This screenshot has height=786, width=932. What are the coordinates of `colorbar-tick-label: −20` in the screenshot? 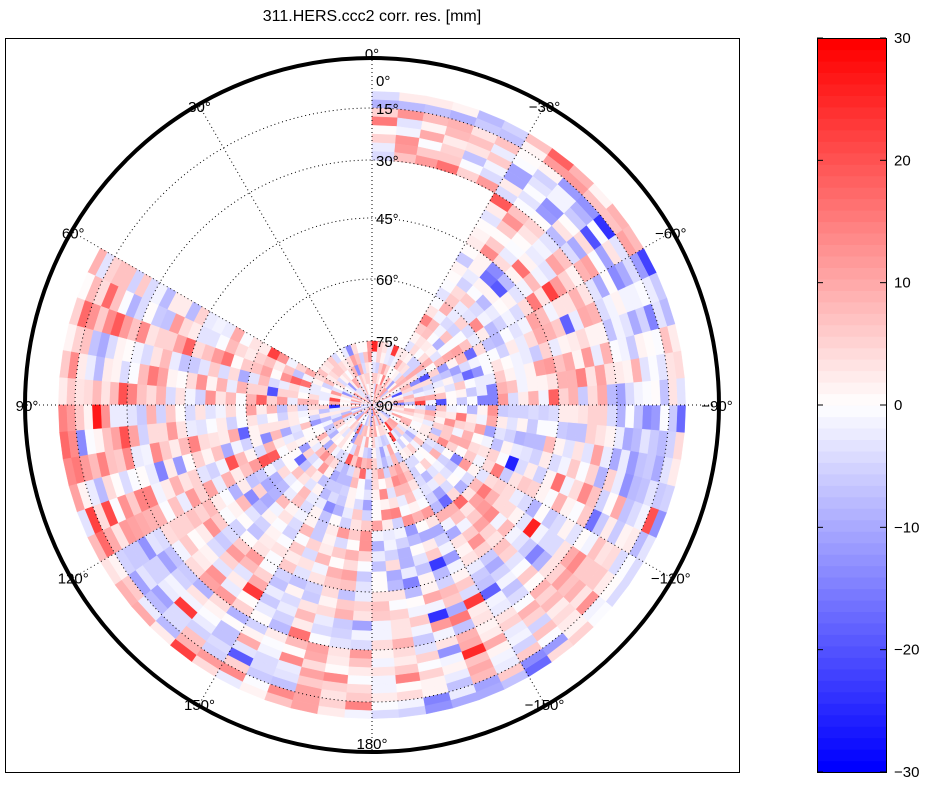 It's located at (906, 650).